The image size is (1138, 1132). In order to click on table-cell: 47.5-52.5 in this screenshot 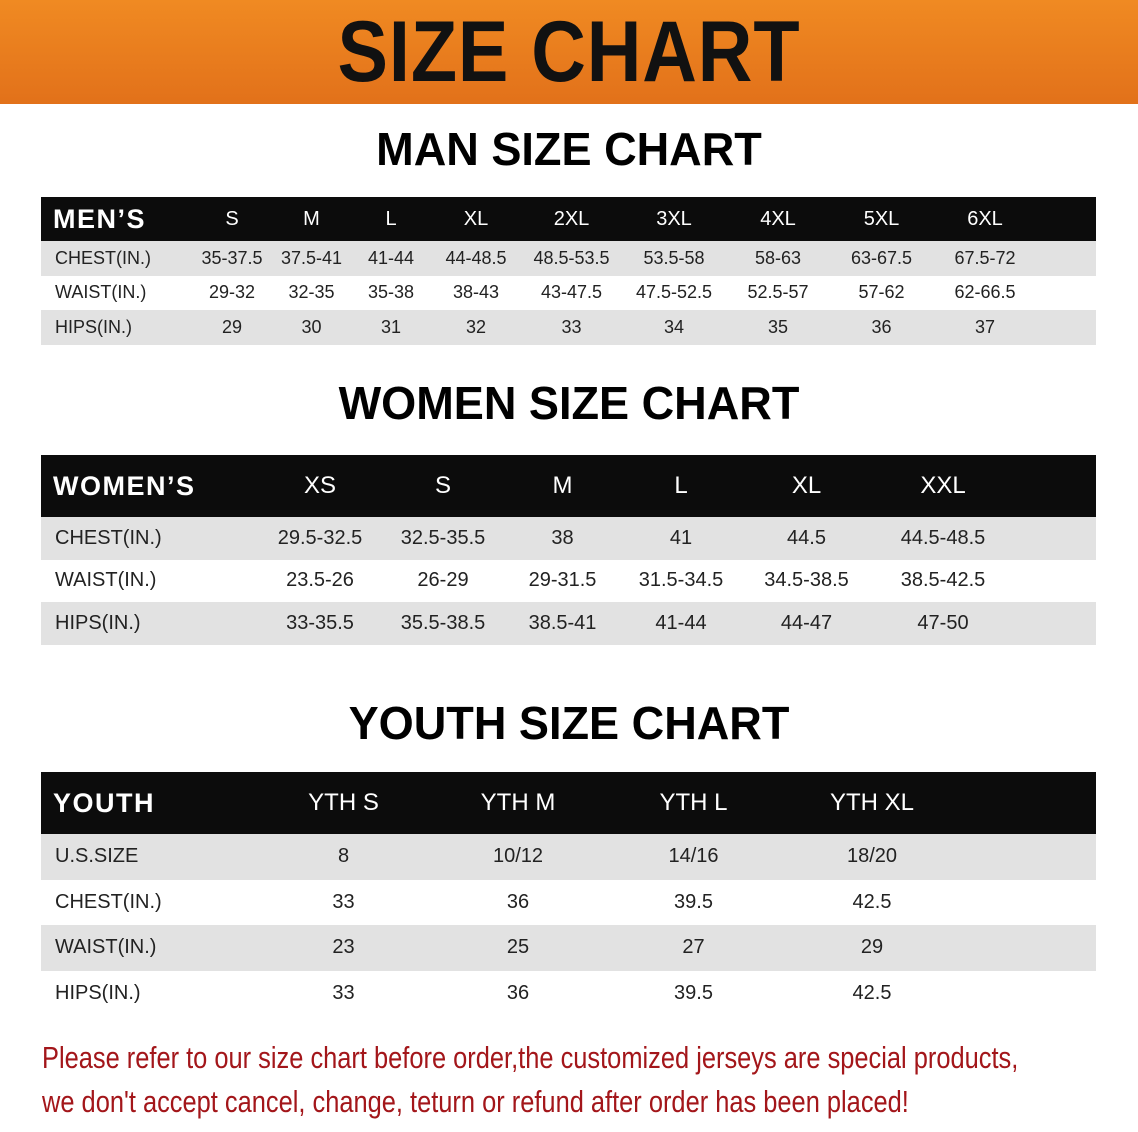, I will do `click(674, 292)`.